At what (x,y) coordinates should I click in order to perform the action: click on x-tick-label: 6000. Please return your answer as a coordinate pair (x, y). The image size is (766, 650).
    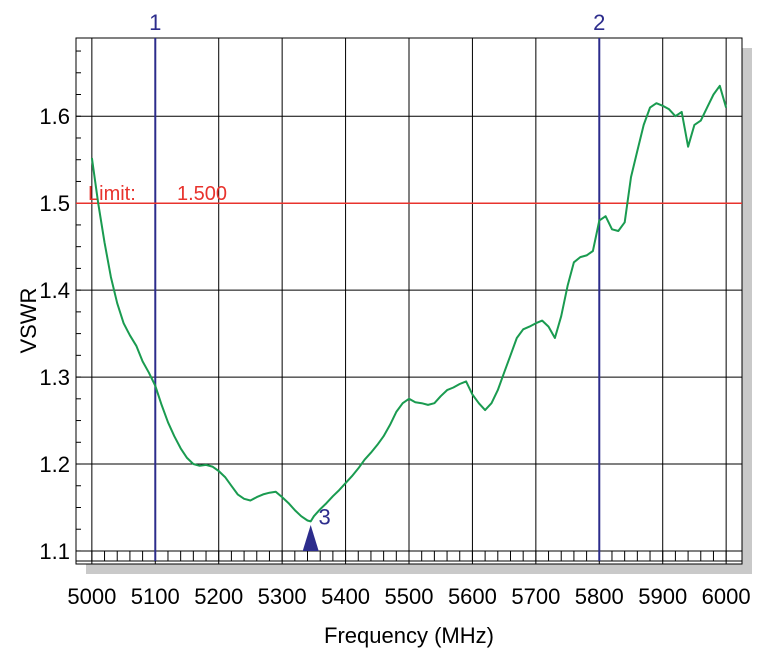
    Looking at the image, I should click on (726, 596).